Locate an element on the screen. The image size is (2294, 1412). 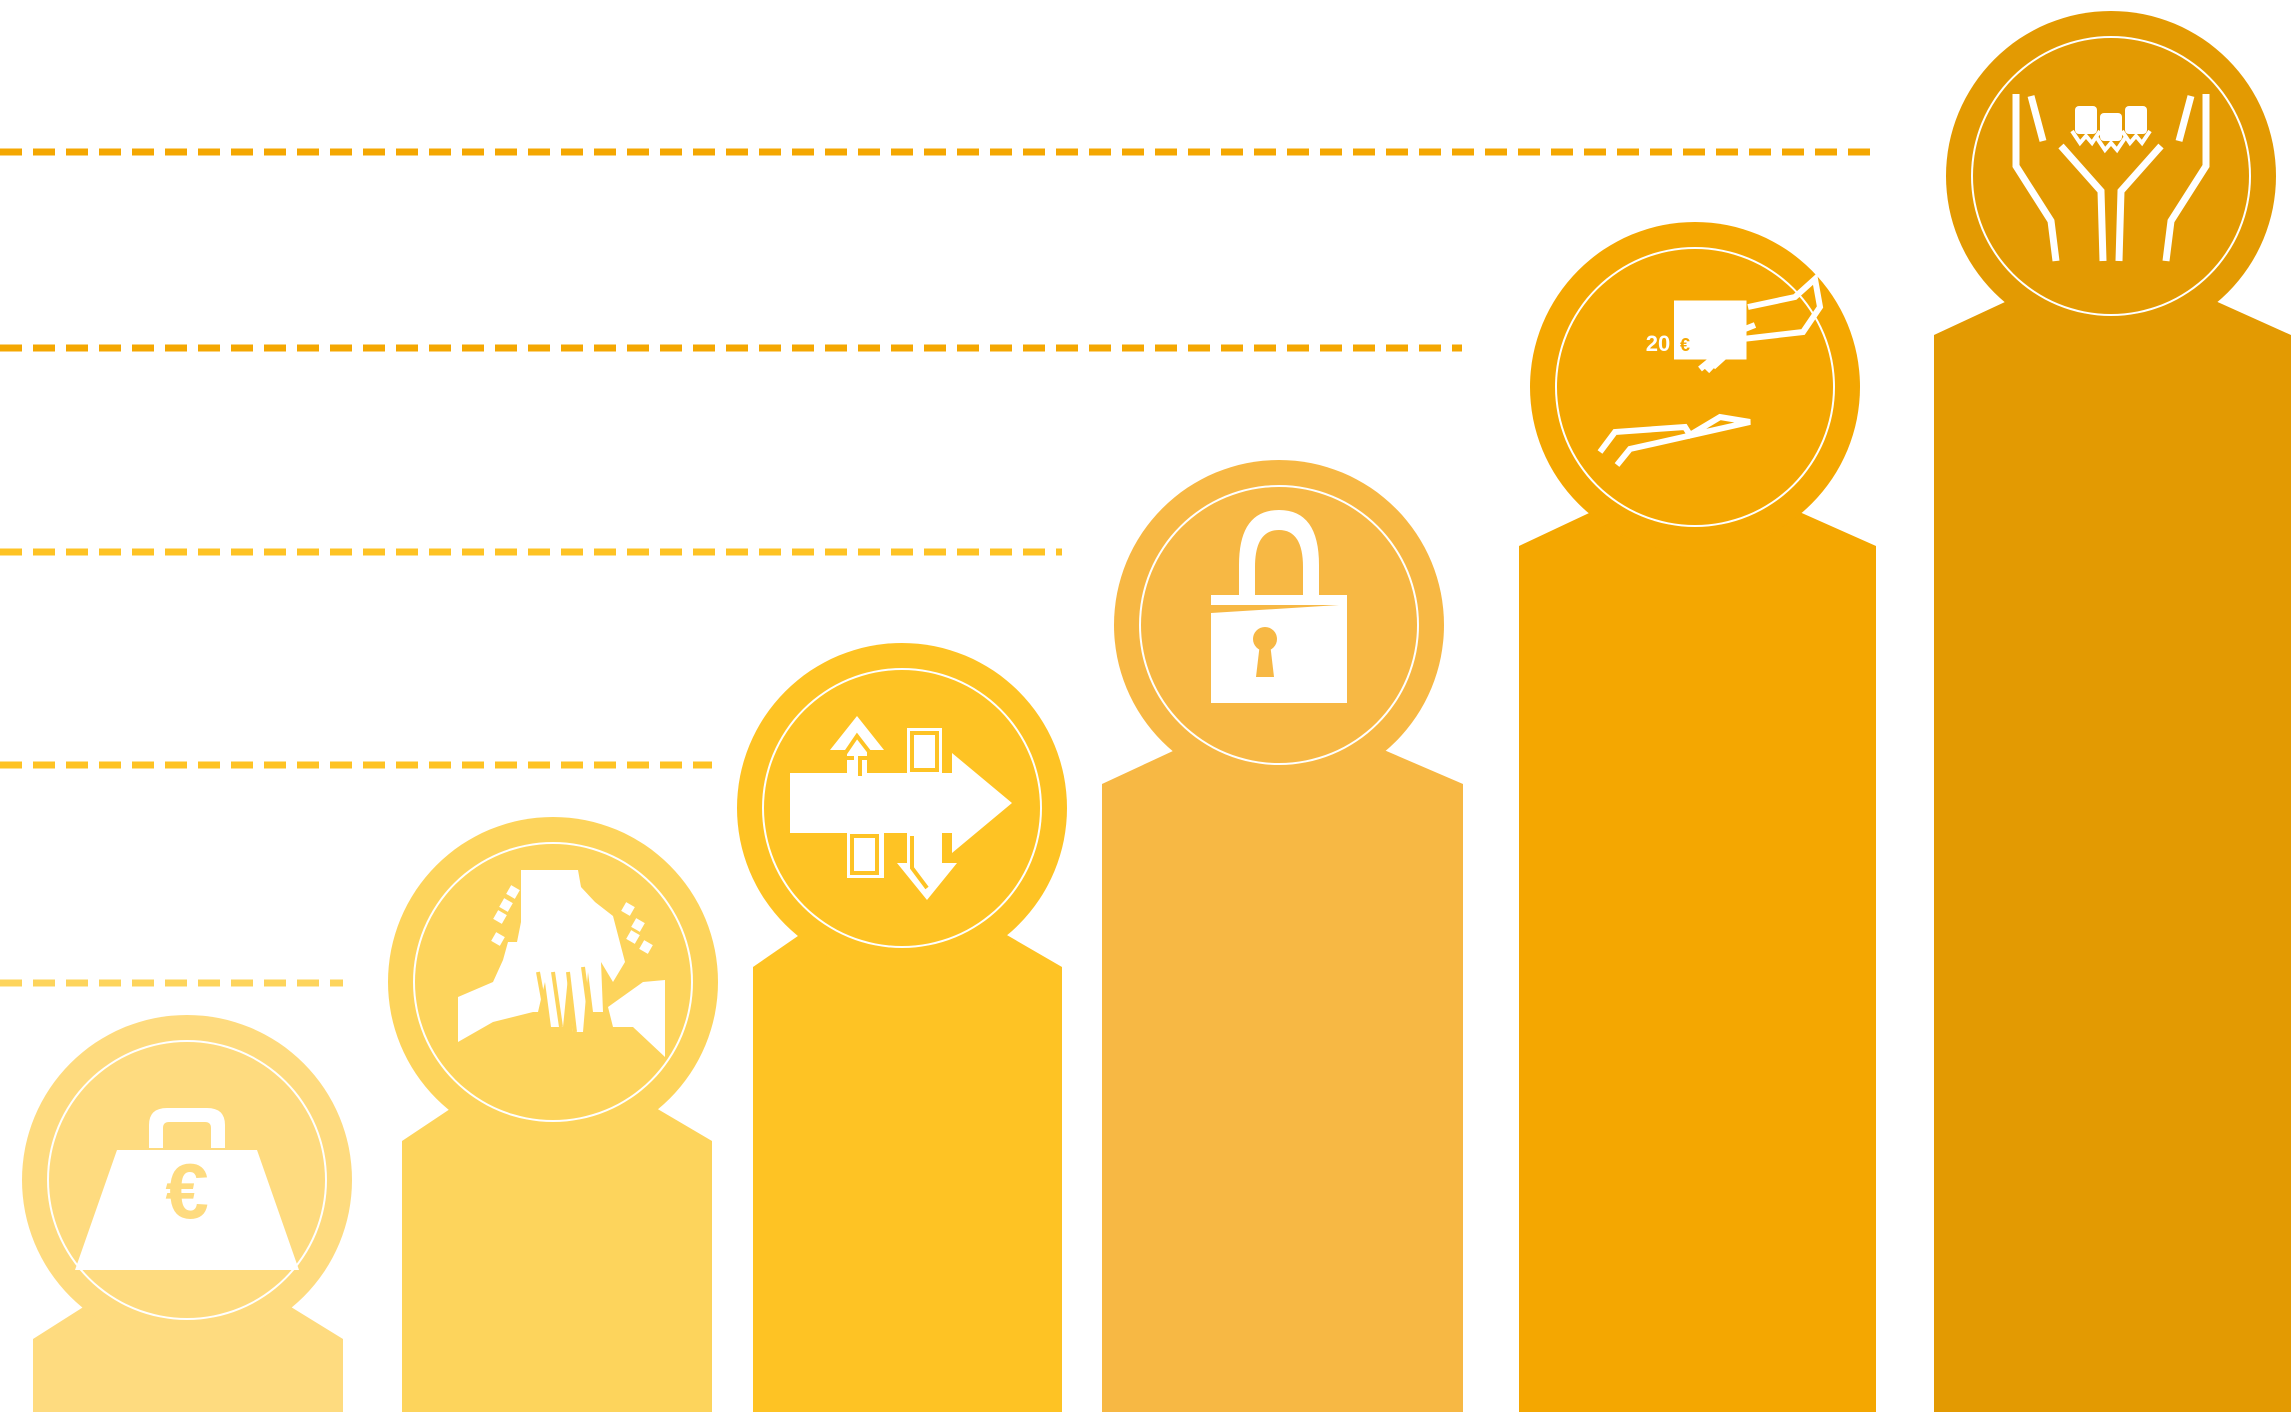
banknote-currency: € is located at coordinates (1685, 345).